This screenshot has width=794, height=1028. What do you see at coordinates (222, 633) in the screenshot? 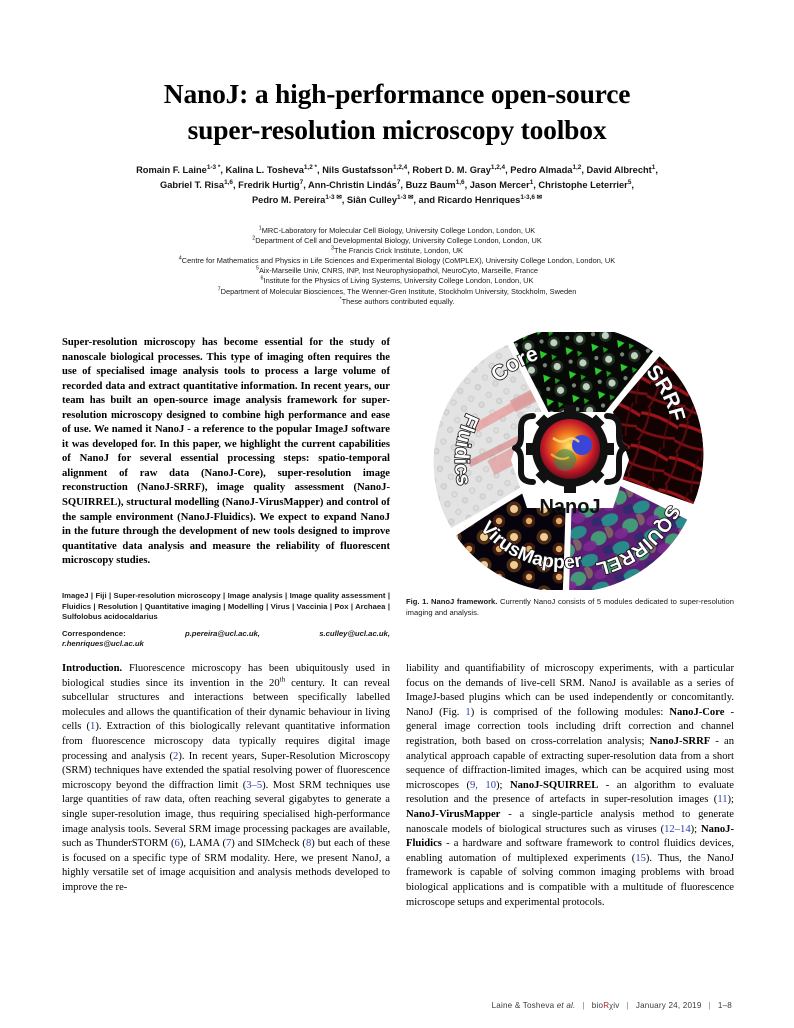
I see `correspondence-email-1: p.pereira@ucl.ac.uk,` at bounding box center [222, 633].